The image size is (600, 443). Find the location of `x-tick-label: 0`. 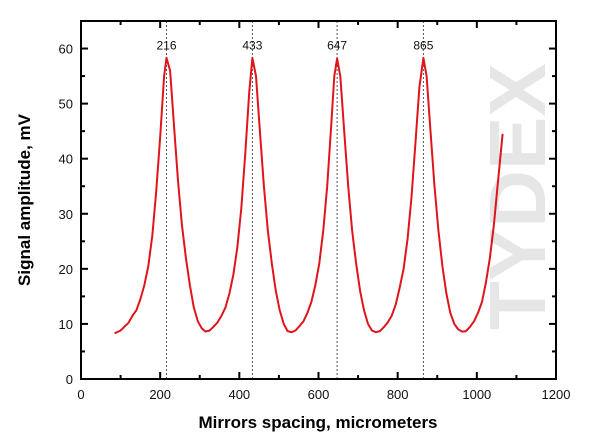

x-tick-label: 0 is located at coordinates (80, 394).